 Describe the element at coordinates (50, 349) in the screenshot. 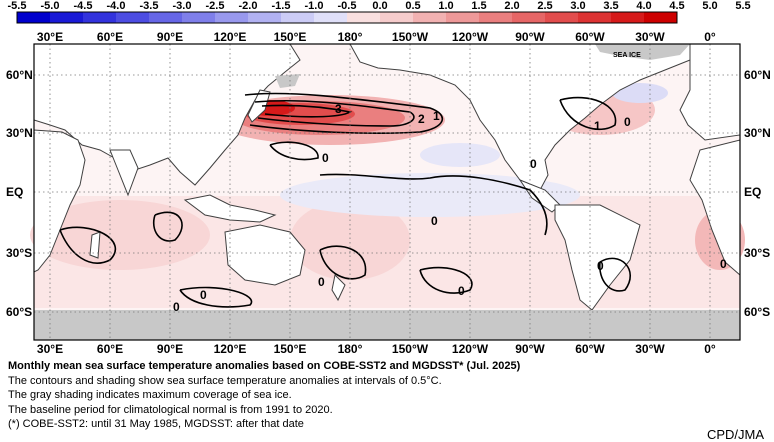

I see `longitude-label: 30°E` at that location.